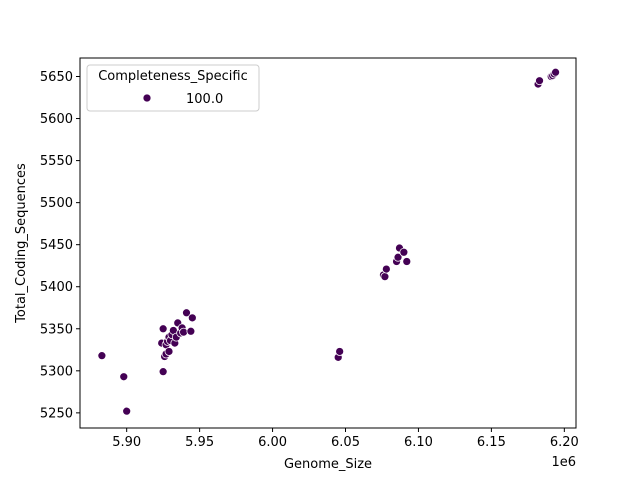 The image size is (640, 480). I want to click on x-tick-label: 6.15, so click(491, 442).